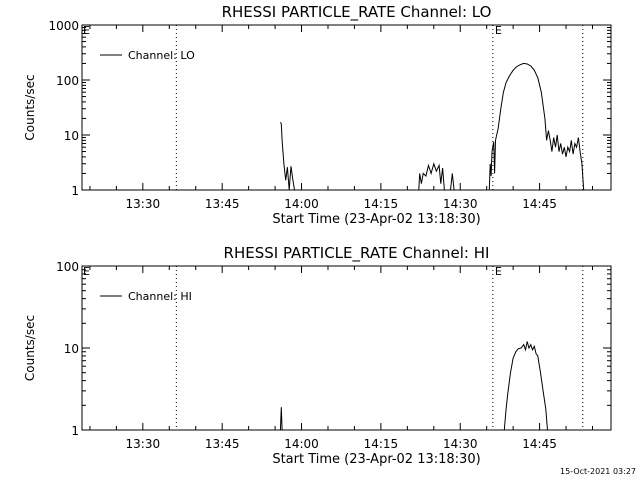  I want to click on chart-title: RHESSI PARTICLE_RATE Channel: HI, so click(357, 253).